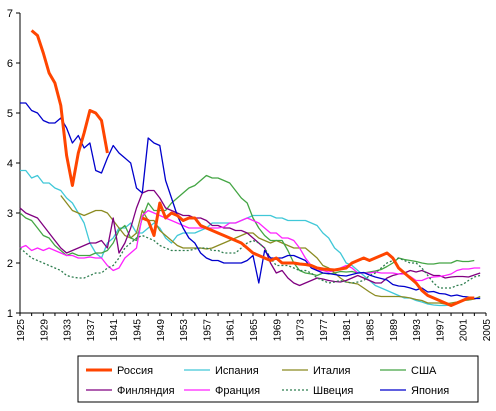 The image size is (496, 411). What do you see at coordinates (10, 14) in the screenshot?
I see `y-tick-label: 7` at bounding box center [10, 14].